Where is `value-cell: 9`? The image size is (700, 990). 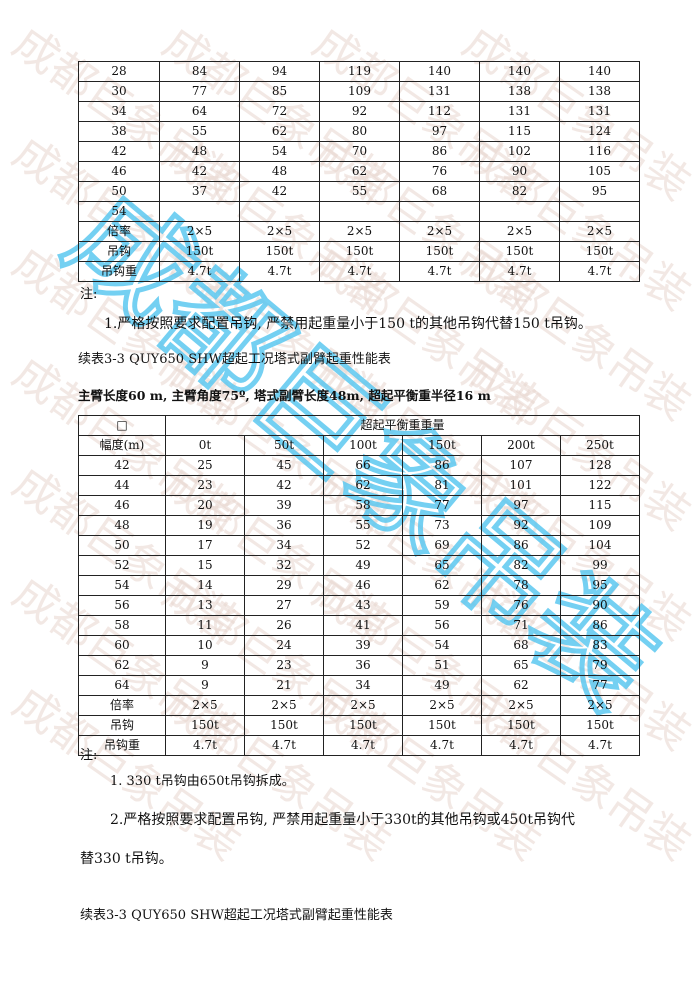
value-cell: 9 is located at coordinates (205, 665).